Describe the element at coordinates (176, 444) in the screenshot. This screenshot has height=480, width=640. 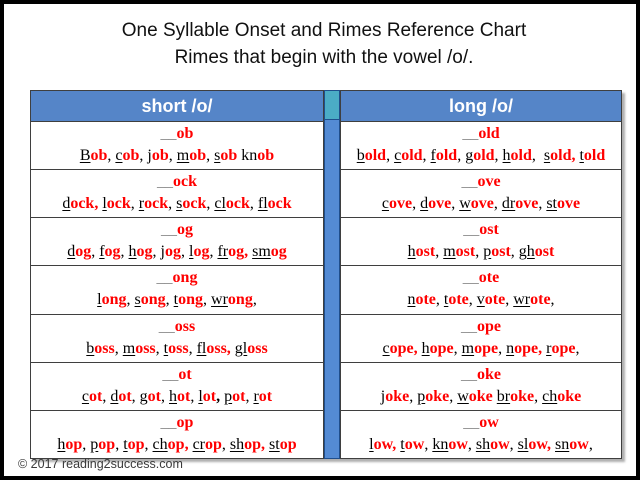
I see `rime-letters: op` at that location.